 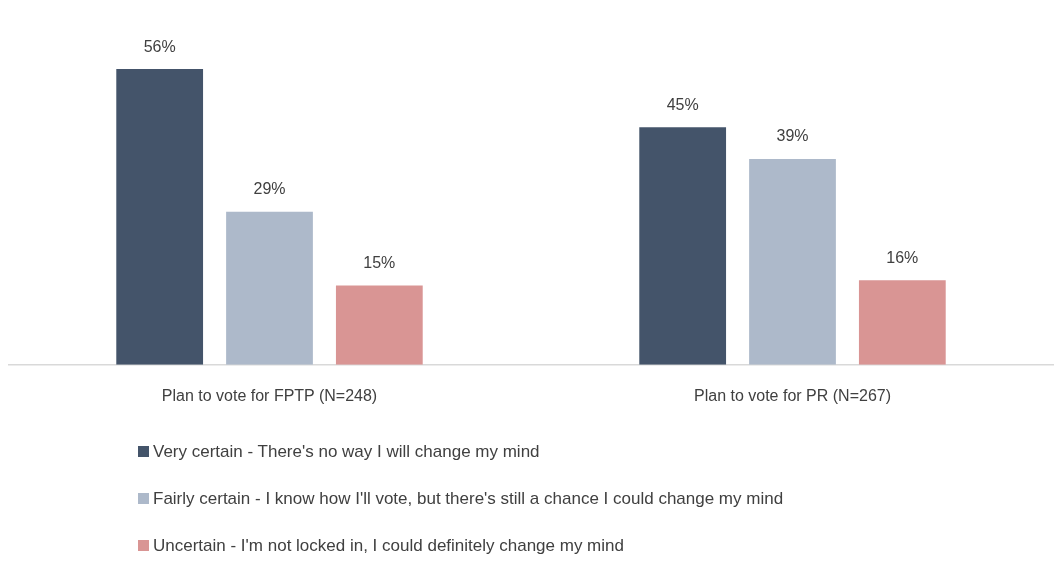 What do you see at coordinates (792, 136) in the screenshot?
I see `data-label: 39%` at bounding box center [792, 136].